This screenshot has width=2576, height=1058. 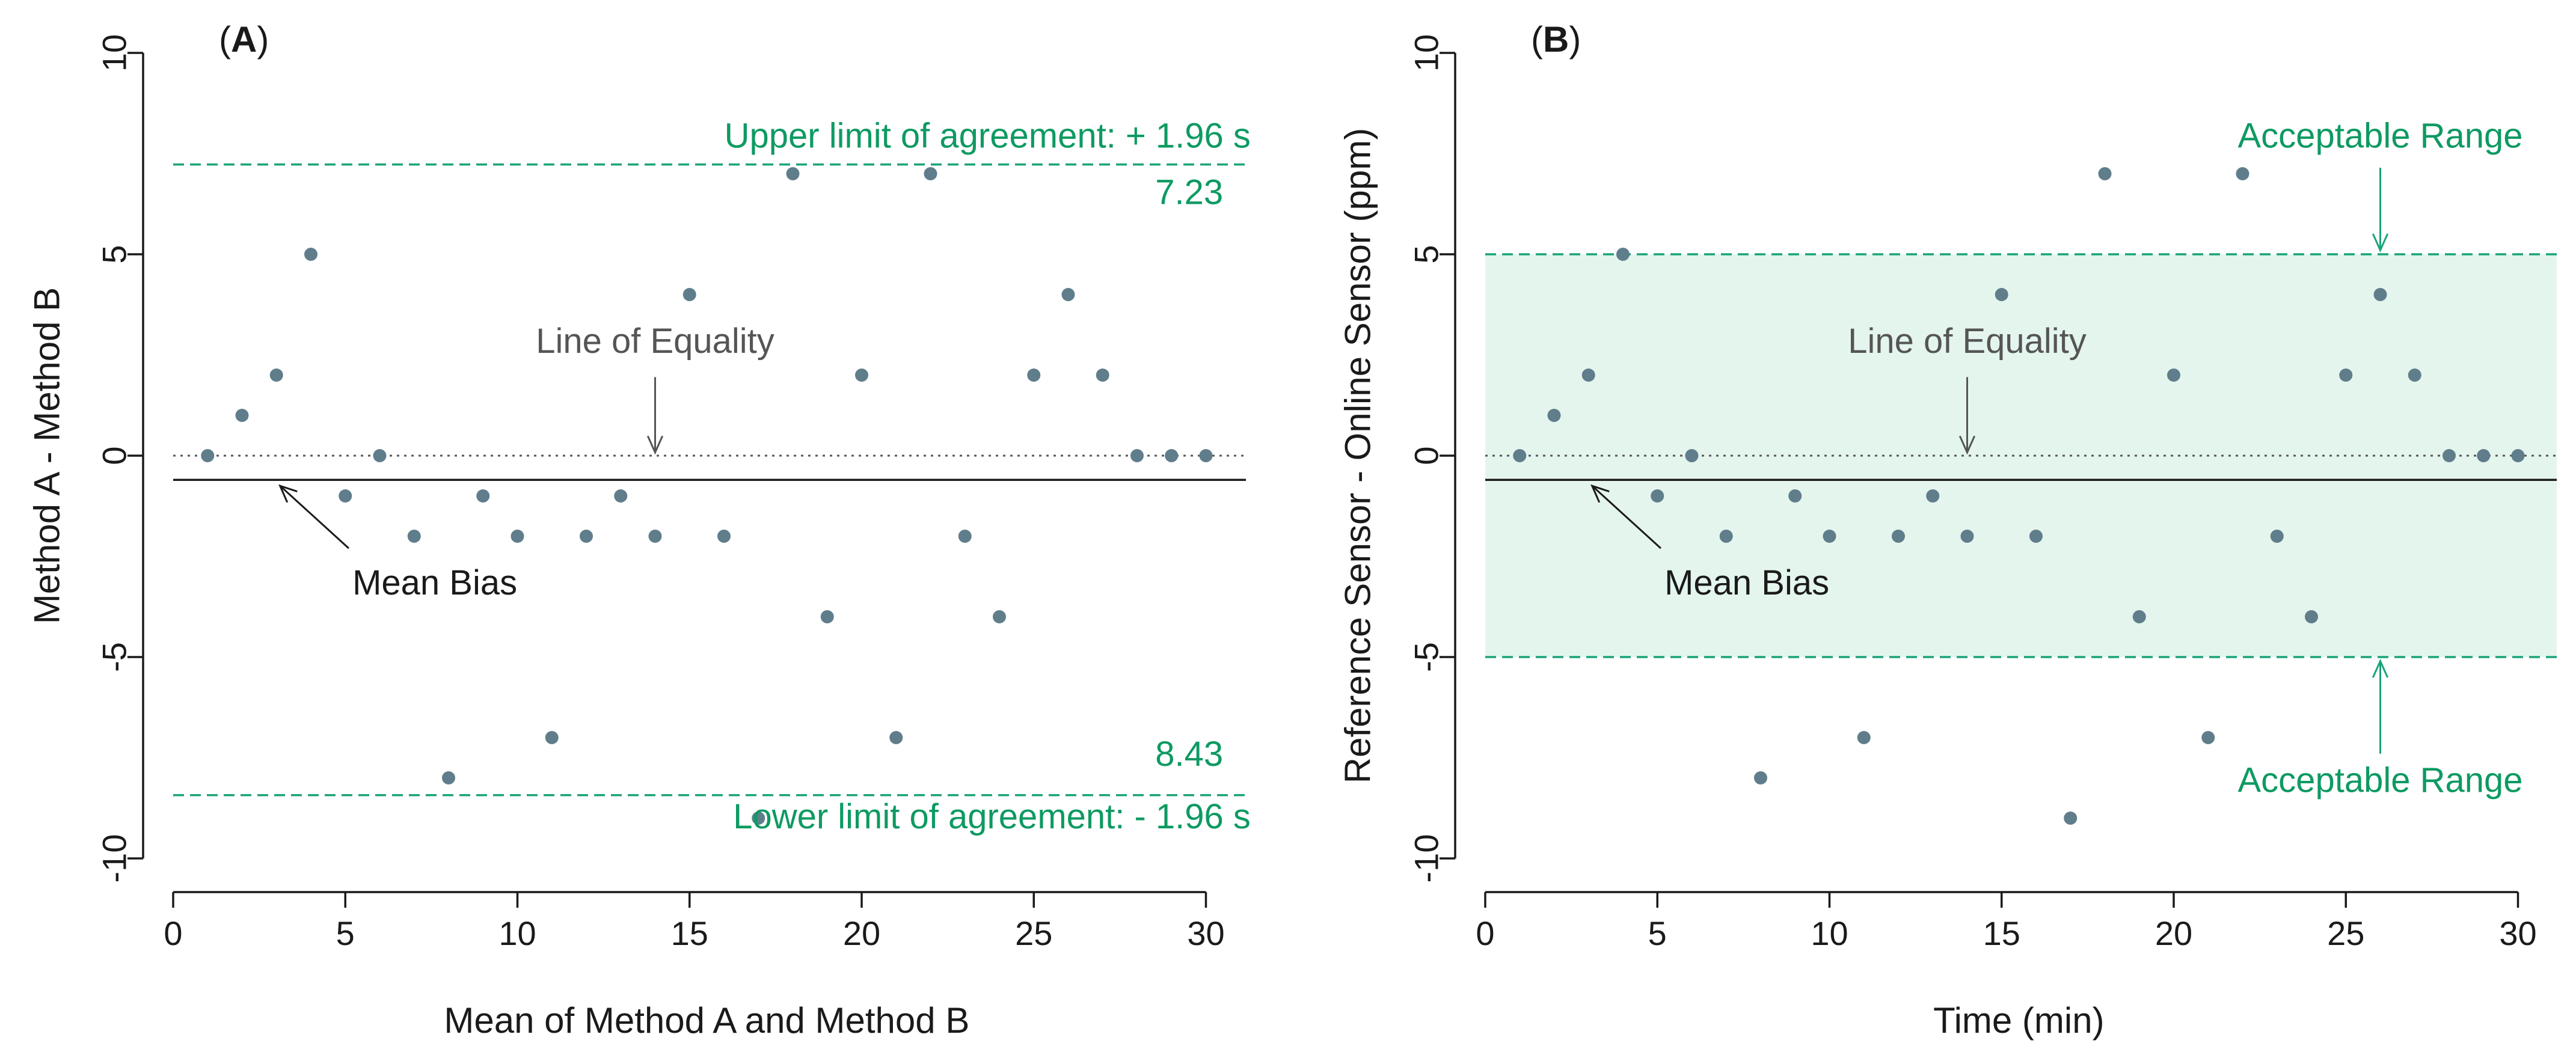 I want to click on x-tick-label: 10, so click(x=1829, y=933).